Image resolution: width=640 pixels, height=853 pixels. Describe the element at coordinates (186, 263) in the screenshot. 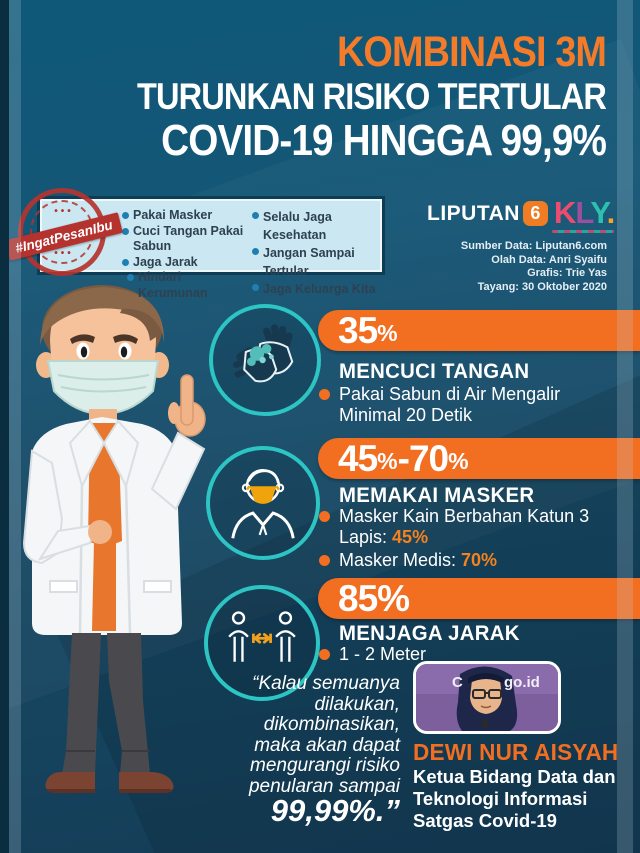

I see `list-item: Jaga Jarak` at that location.